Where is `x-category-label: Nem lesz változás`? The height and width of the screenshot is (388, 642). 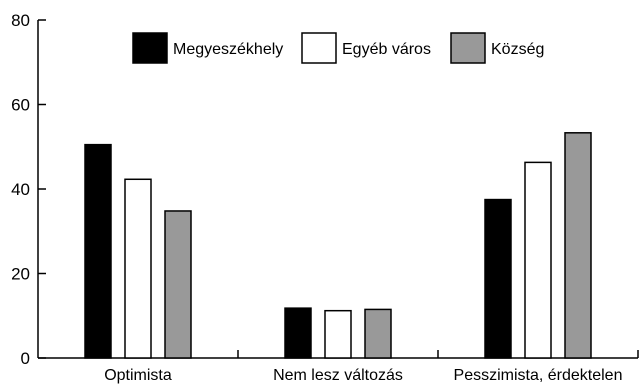 x-category-label: Nem lesz változás is located at coordinates (338, 375).